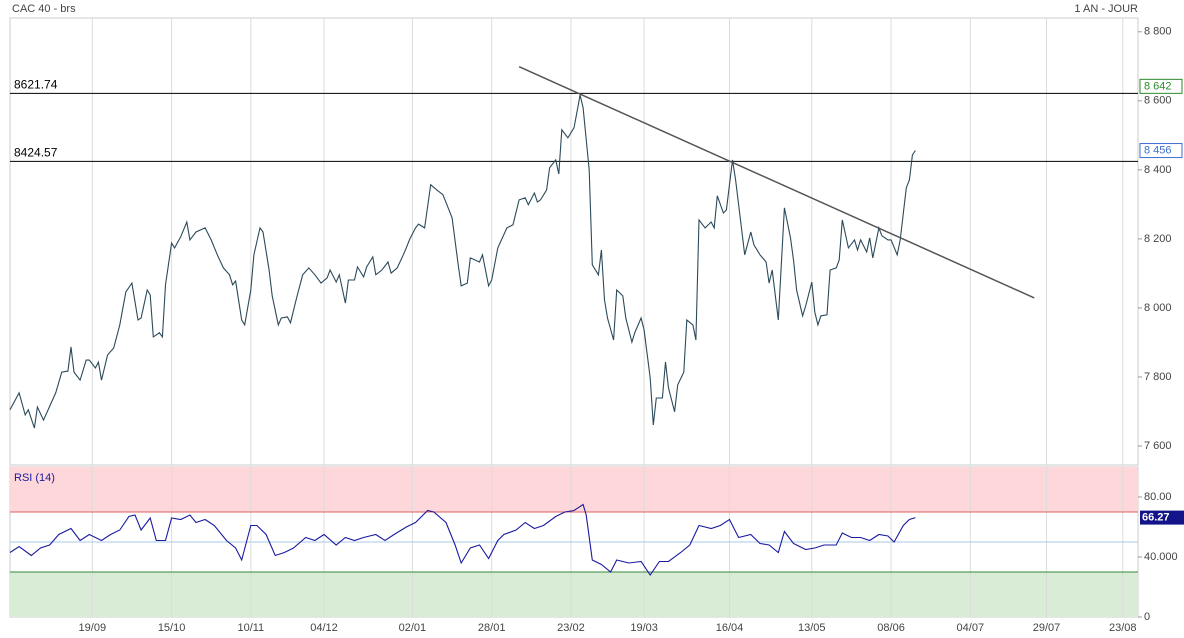  Describe the element at coordinates (971, 628) in the screenshot. I see `x-tick-label: 04/07` at that location.